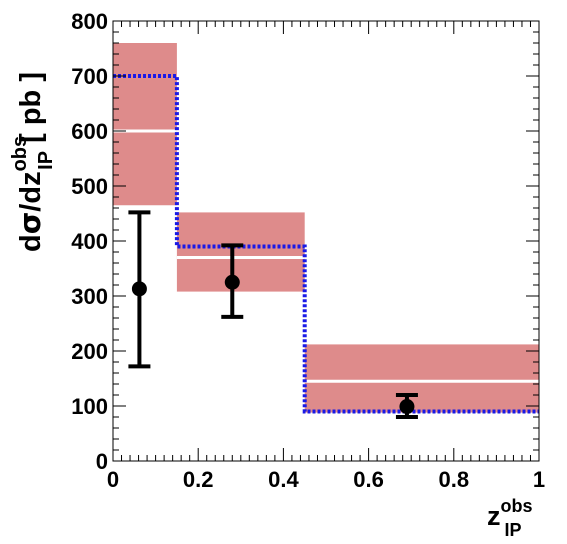 This screenshot has width=567, height=544. Describe the element at coordinates (454, 479) in the screenshot. I see `x-tick-label: 0.8` at that location.